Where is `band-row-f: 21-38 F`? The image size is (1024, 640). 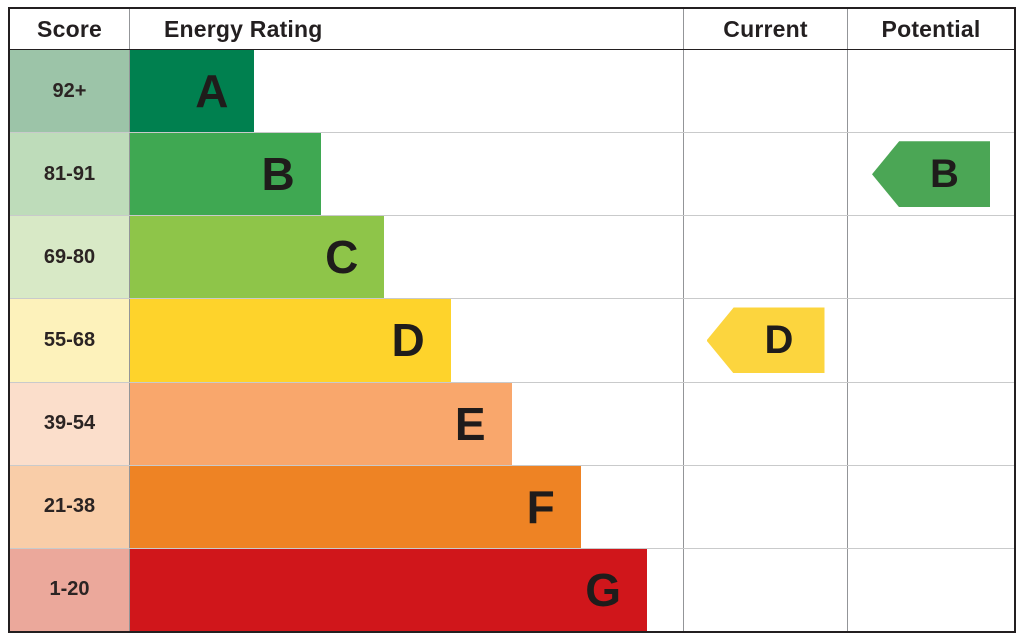
band-row-f: 21-38 F is located at coordinates (512, 507).